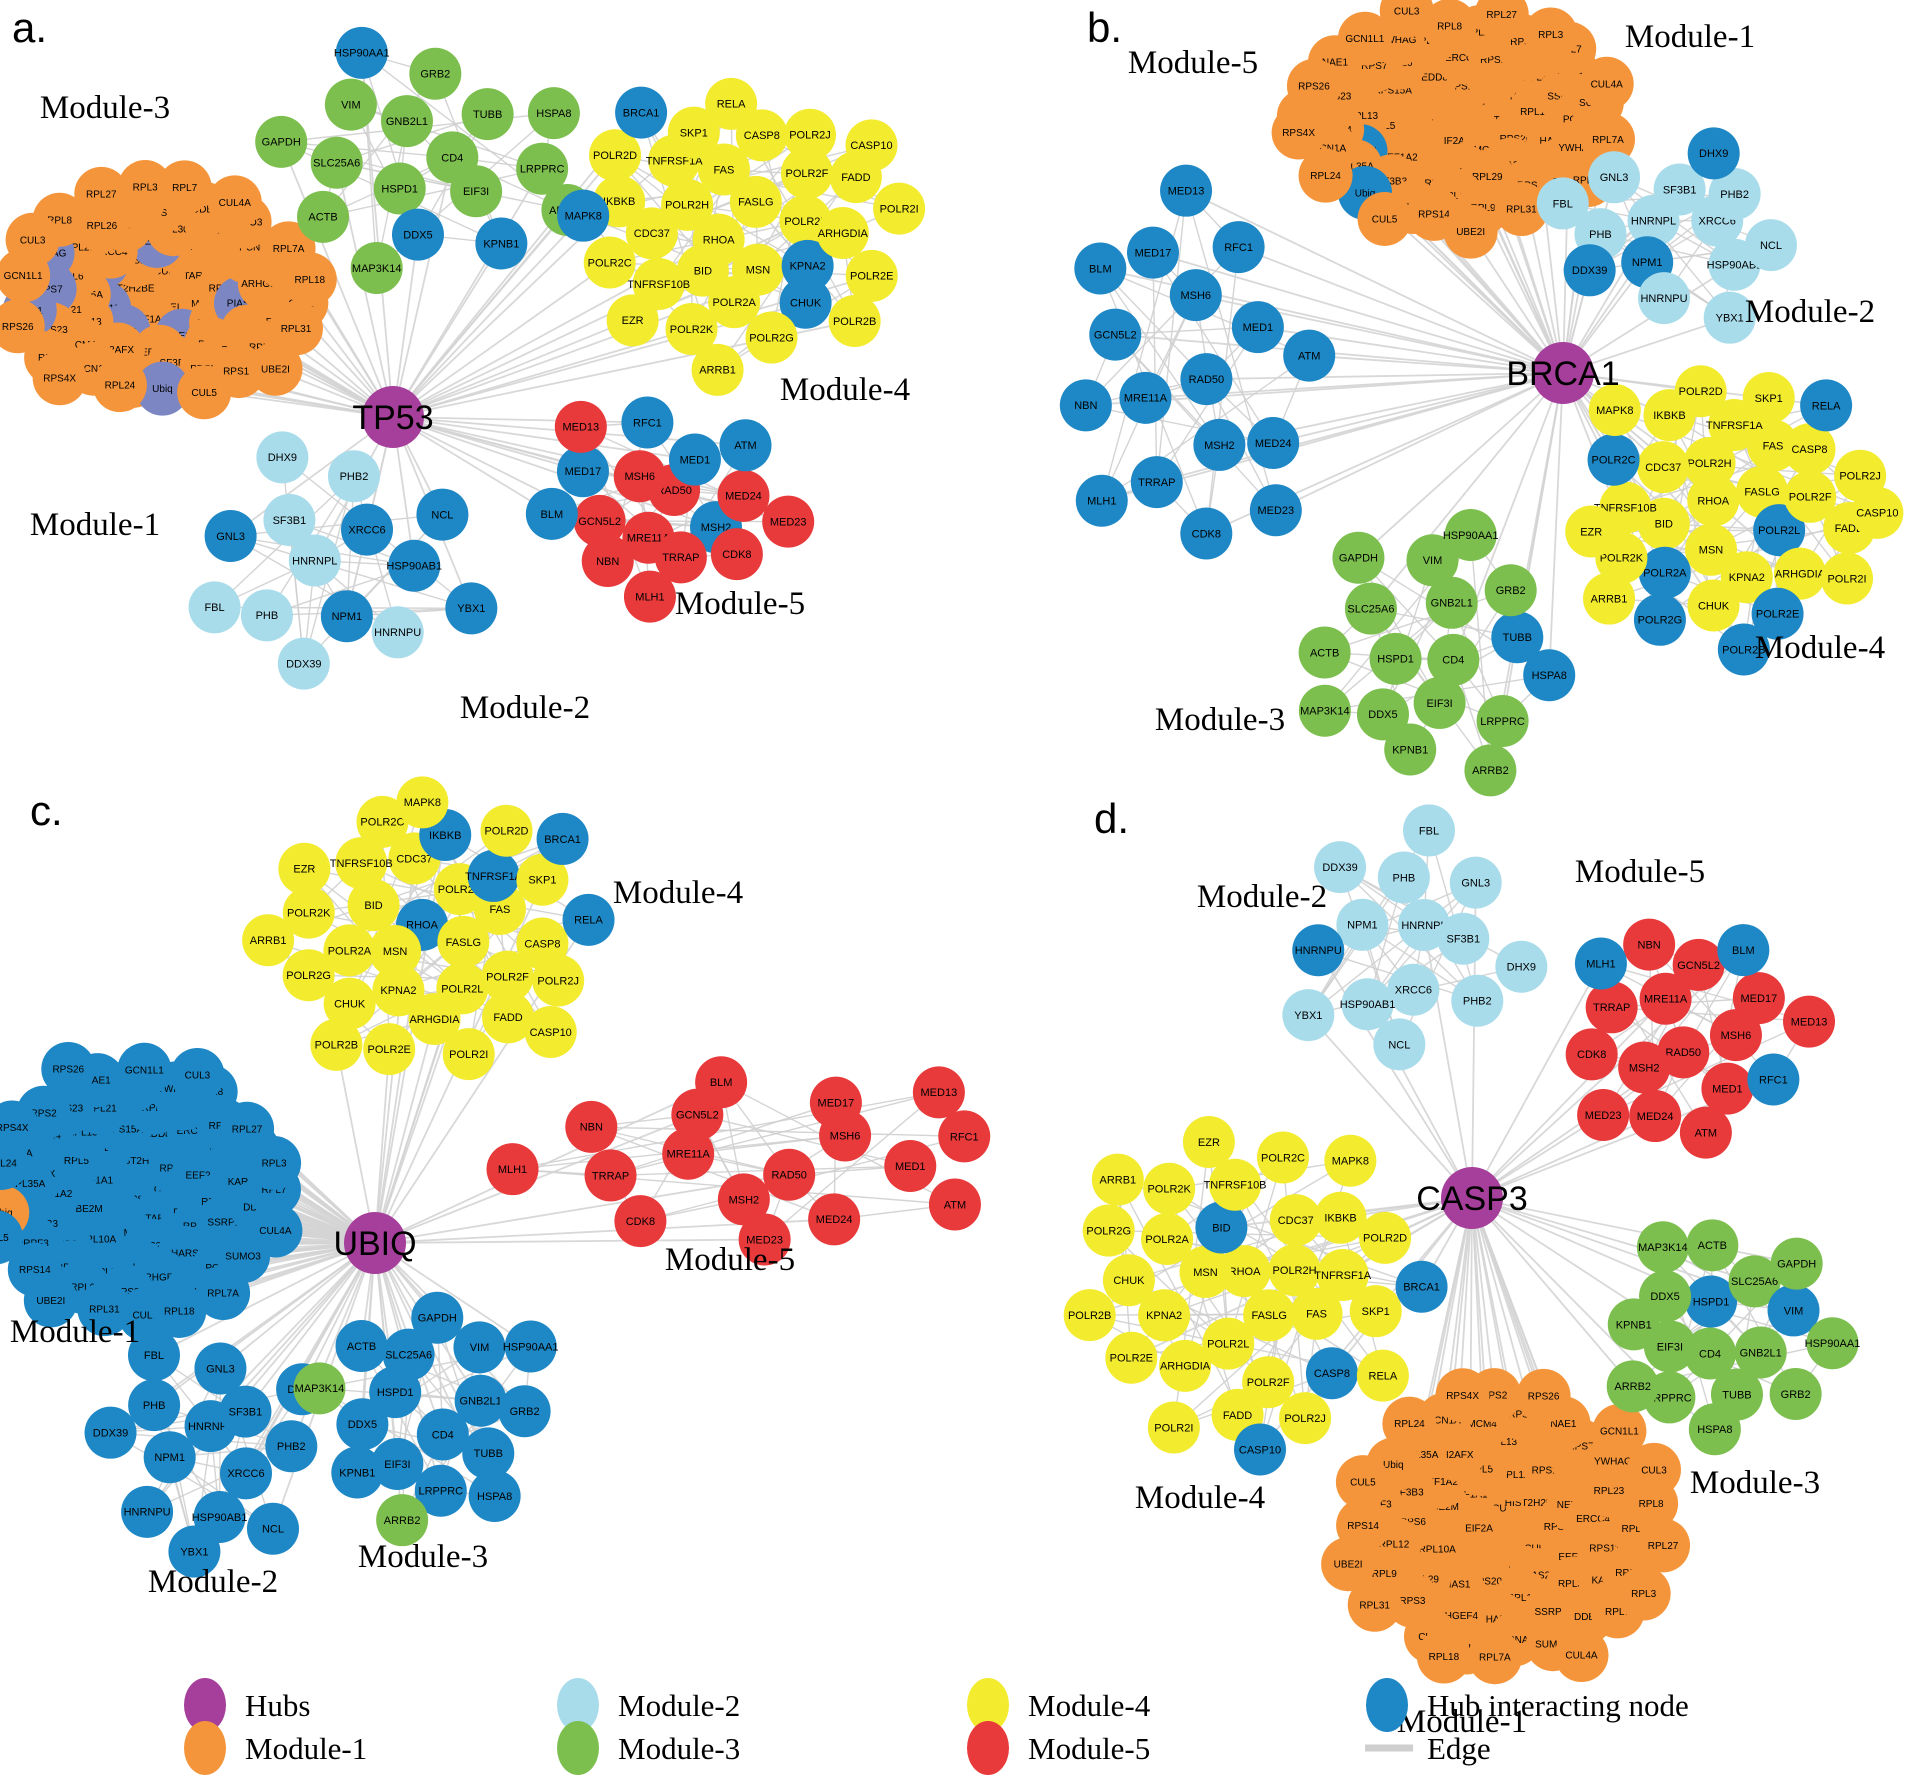  What do you see at coordinates (1295, 1220) in the screenshot?
I see `node-CDC37` at bounding box center [1295, 1220].